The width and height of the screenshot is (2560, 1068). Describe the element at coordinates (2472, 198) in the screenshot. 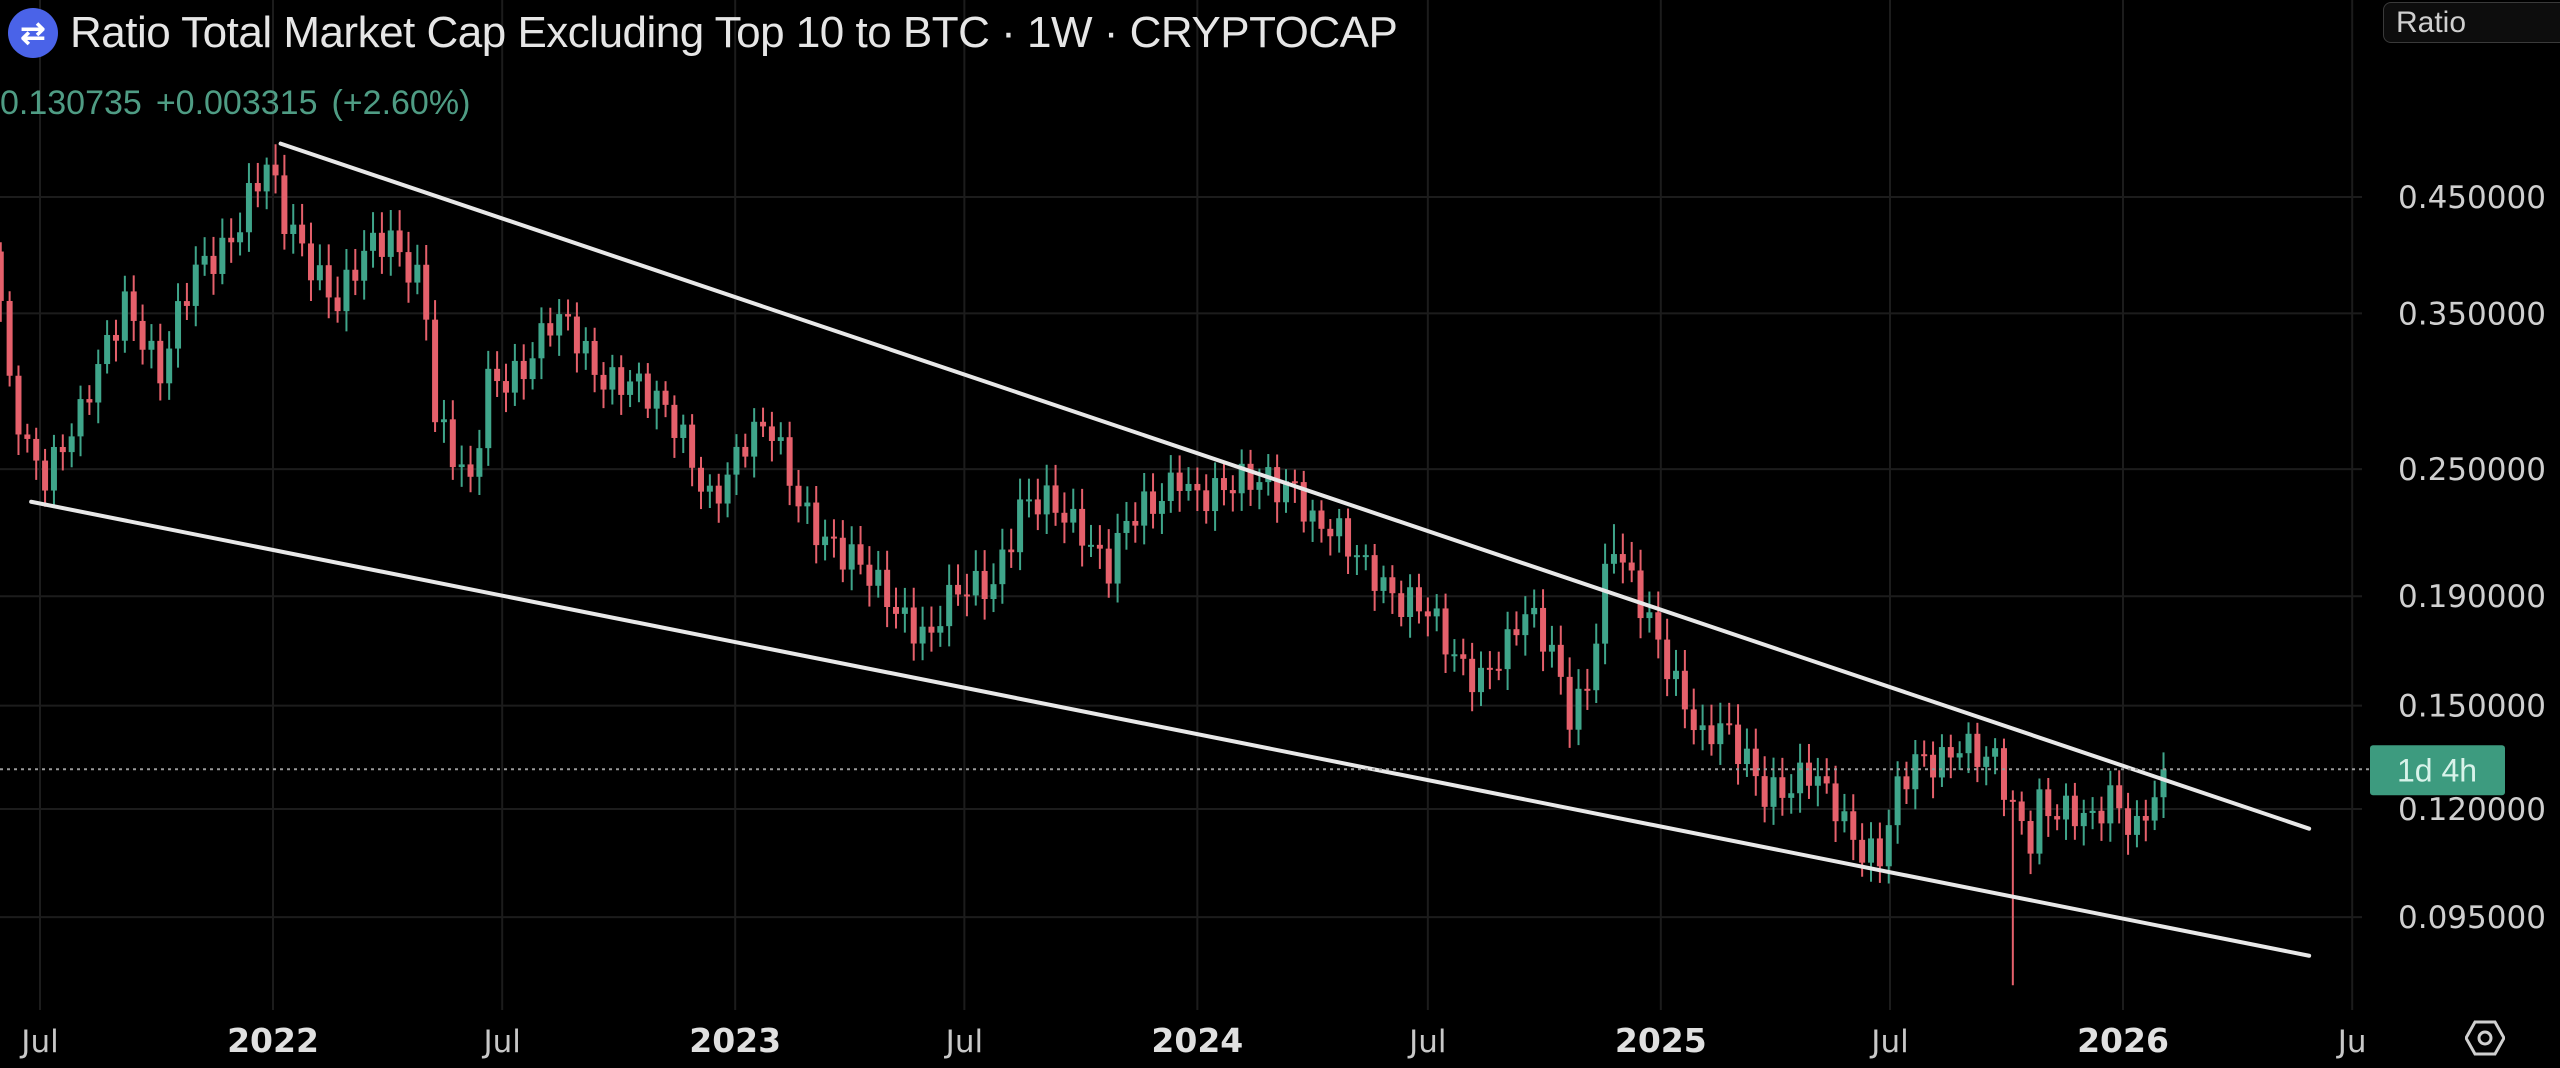

I see `price-tick-label: 0.450000` at that location.